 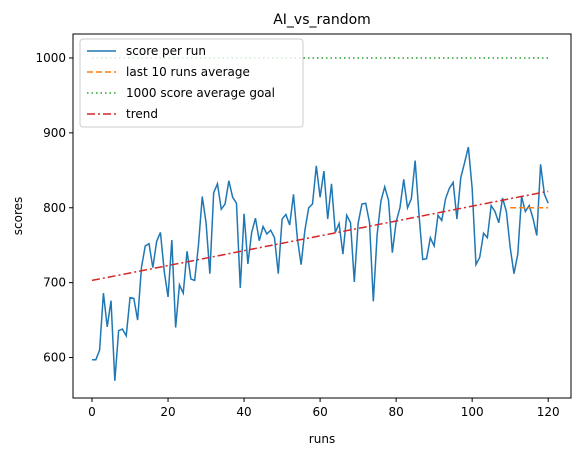 What do you see at coordinates (54, 208) in the screenshot?
I see `y-tick-label: 800` at bounding box center [54, 208].